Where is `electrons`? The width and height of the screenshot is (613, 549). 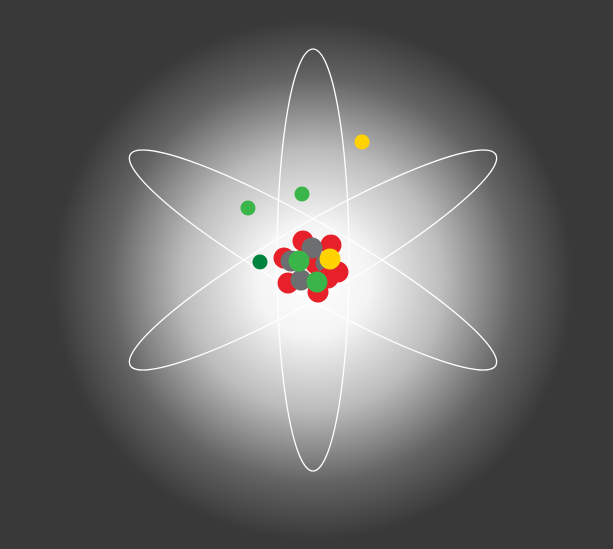
electrons is located at coordinates (305, 202).